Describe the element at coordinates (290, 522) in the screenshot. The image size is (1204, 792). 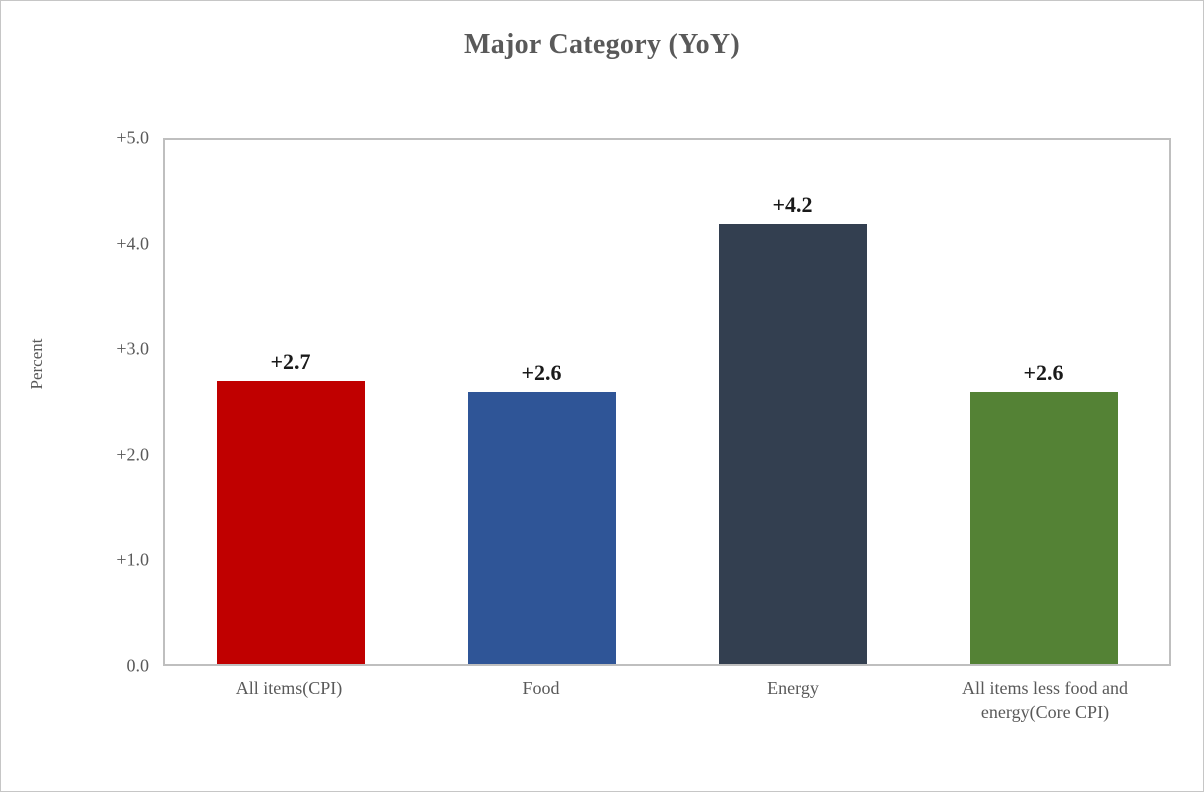
I see `bar-all-items-cpi` at that location.